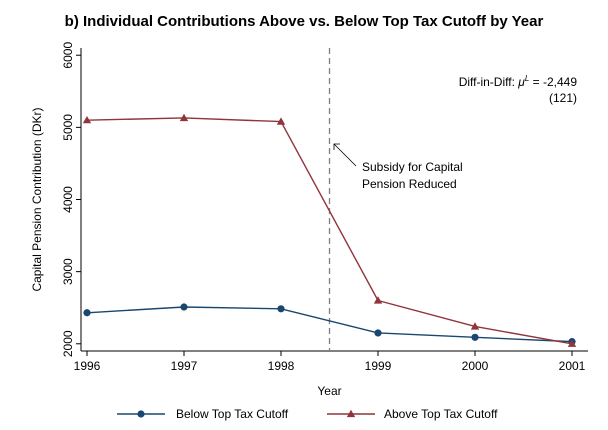 The image size is (608, 430). Describe the element at coordinates (87, 366) in the screenshot. I see `x-tick-label-1996: 1996` at that location.